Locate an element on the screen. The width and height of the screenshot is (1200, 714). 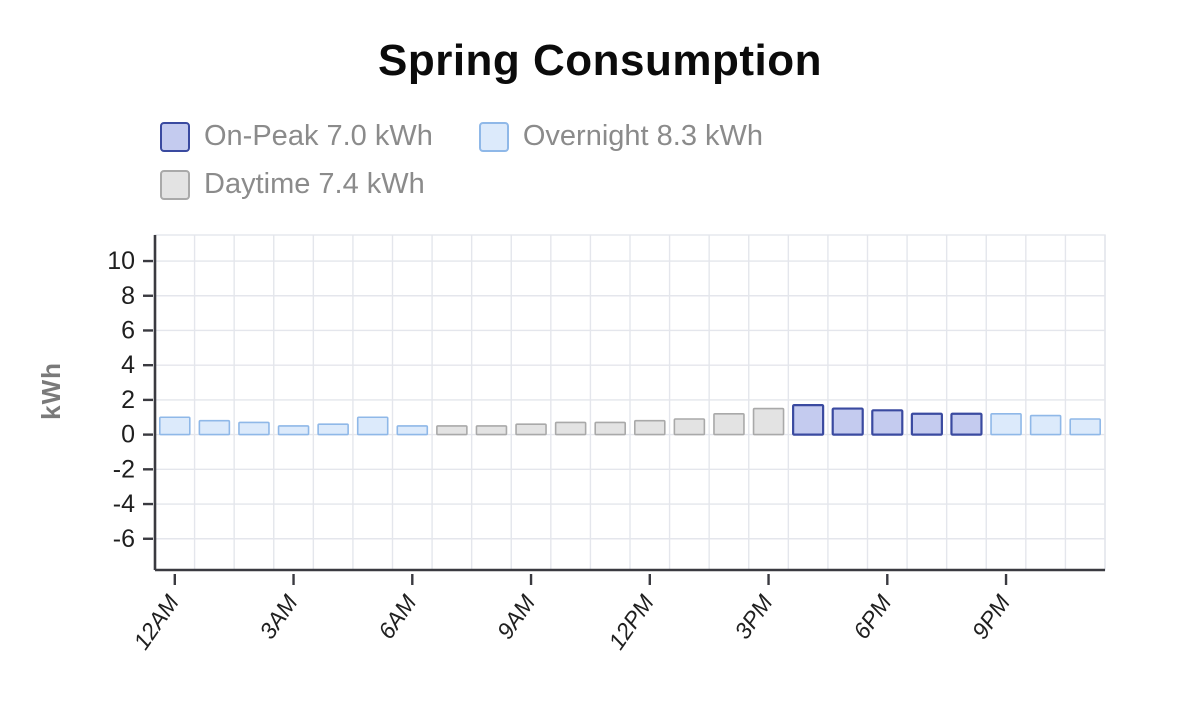
overnight-swatch-icon is located at coordinates (493, 136).